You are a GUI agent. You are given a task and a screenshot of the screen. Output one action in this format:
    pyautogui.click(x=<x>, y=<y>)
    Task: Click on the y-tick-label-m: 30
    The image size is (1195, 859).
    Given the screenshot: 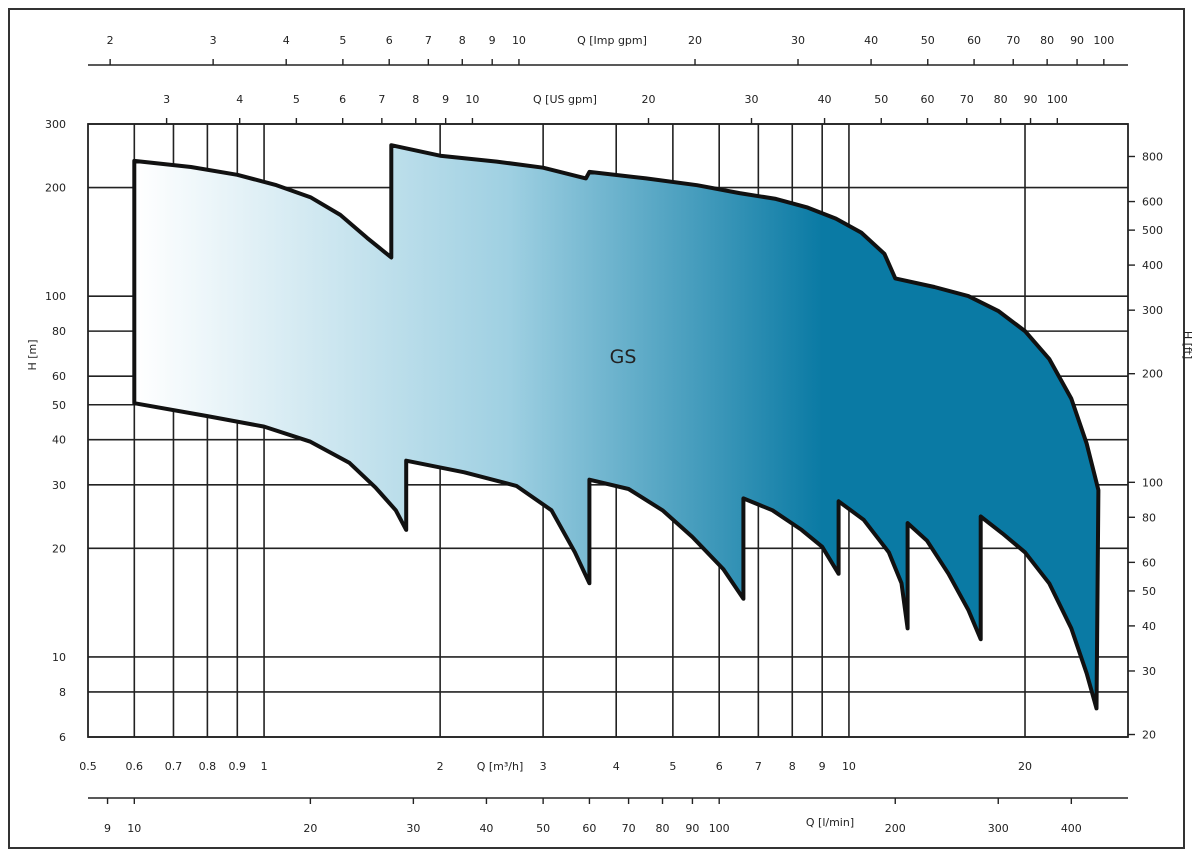 What is the action you would take?
    pyautogui.click(x=59, y=485)
    